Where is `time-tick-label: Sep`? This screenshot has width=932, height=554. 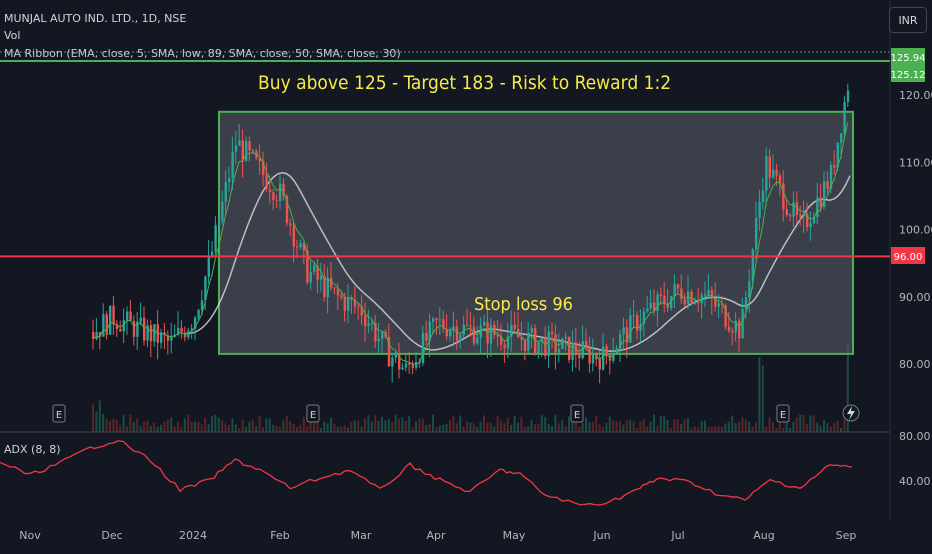
time-tick-label: Sep is located at coordinates (846, 535).